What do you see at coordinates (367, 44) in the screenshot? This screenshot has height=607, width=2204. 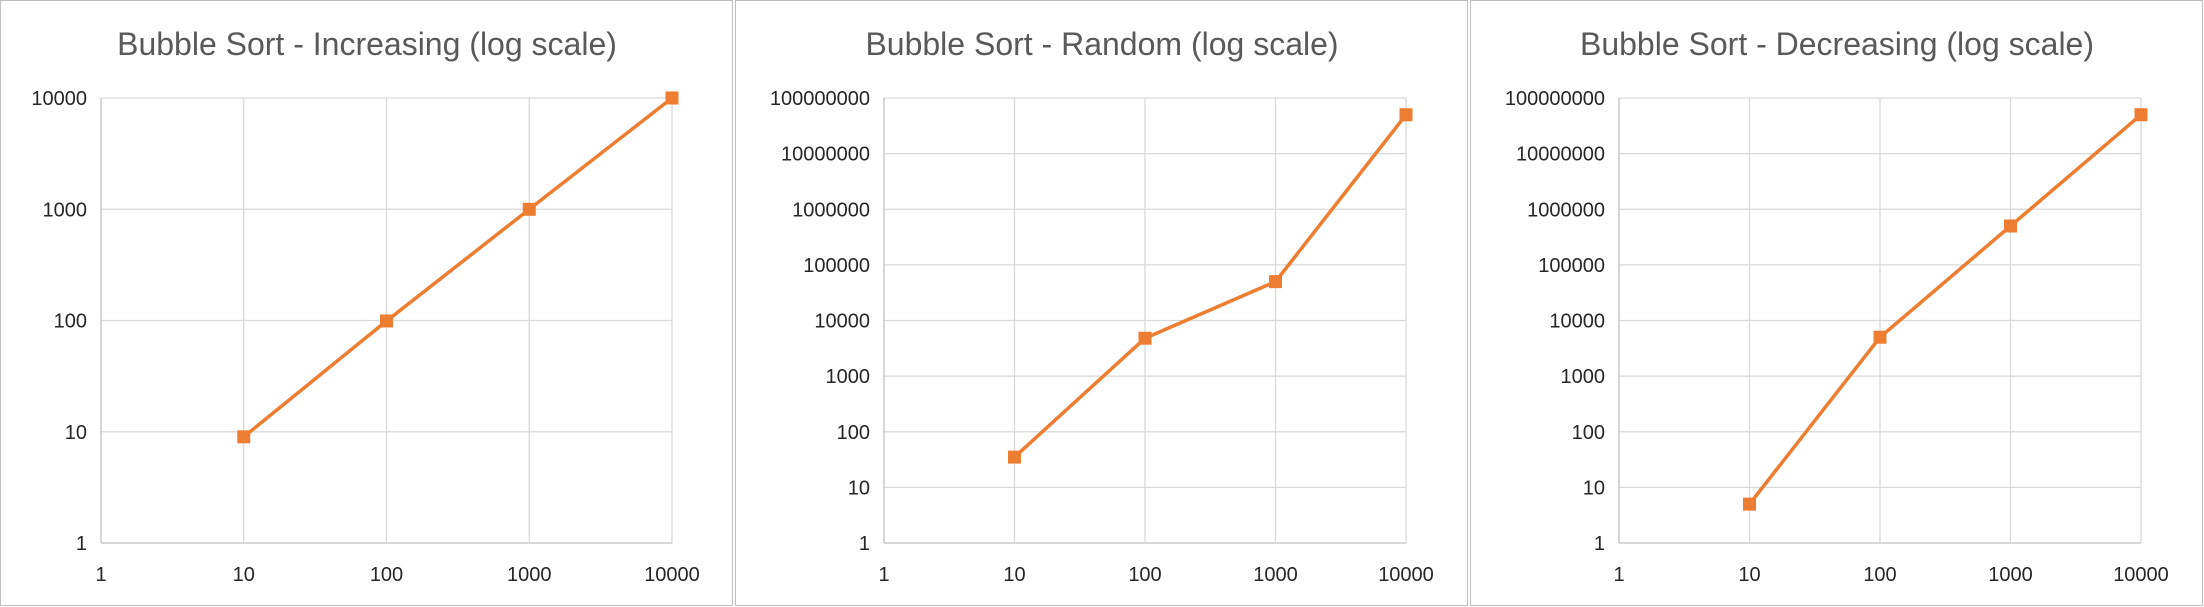 I see `chart-title: Bubble Sort - Increasing (log scale)` at bounding box center [367, 44].